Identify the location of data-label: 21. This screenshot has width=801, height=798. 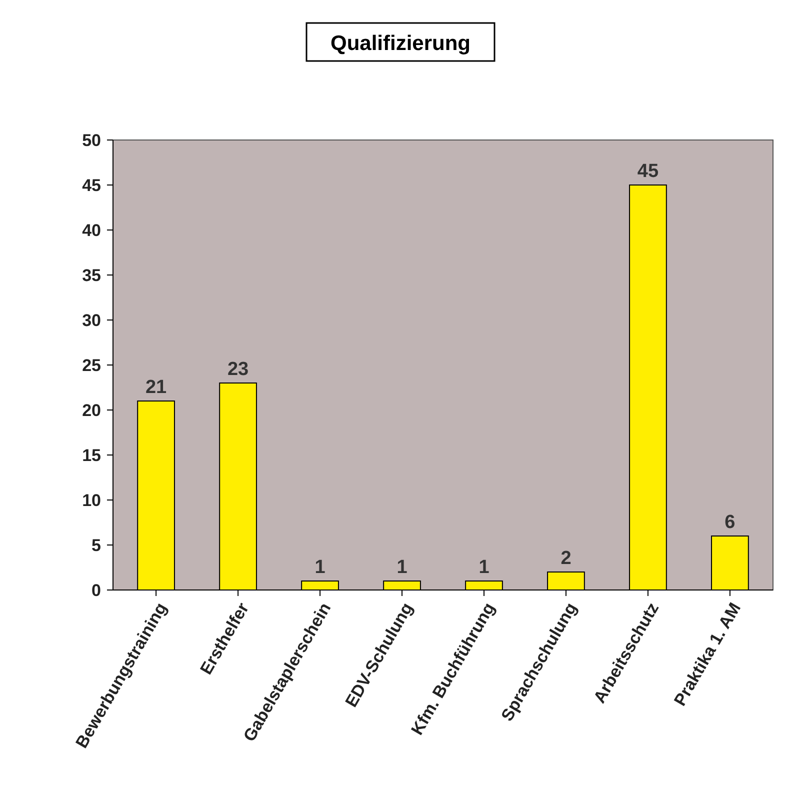
(156, 387).